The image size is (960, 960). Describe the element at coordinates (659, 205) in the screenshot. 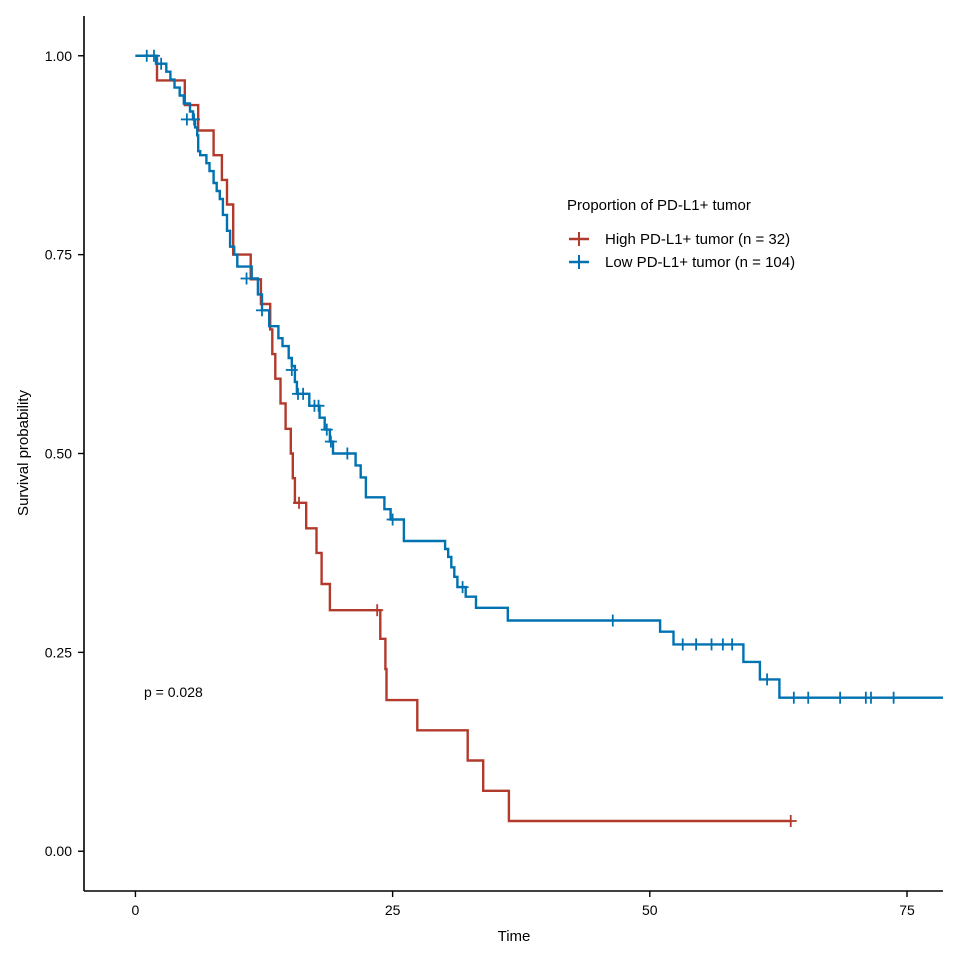

I see `legend-title: Proportion of PD-L1+ tumor` at that location.